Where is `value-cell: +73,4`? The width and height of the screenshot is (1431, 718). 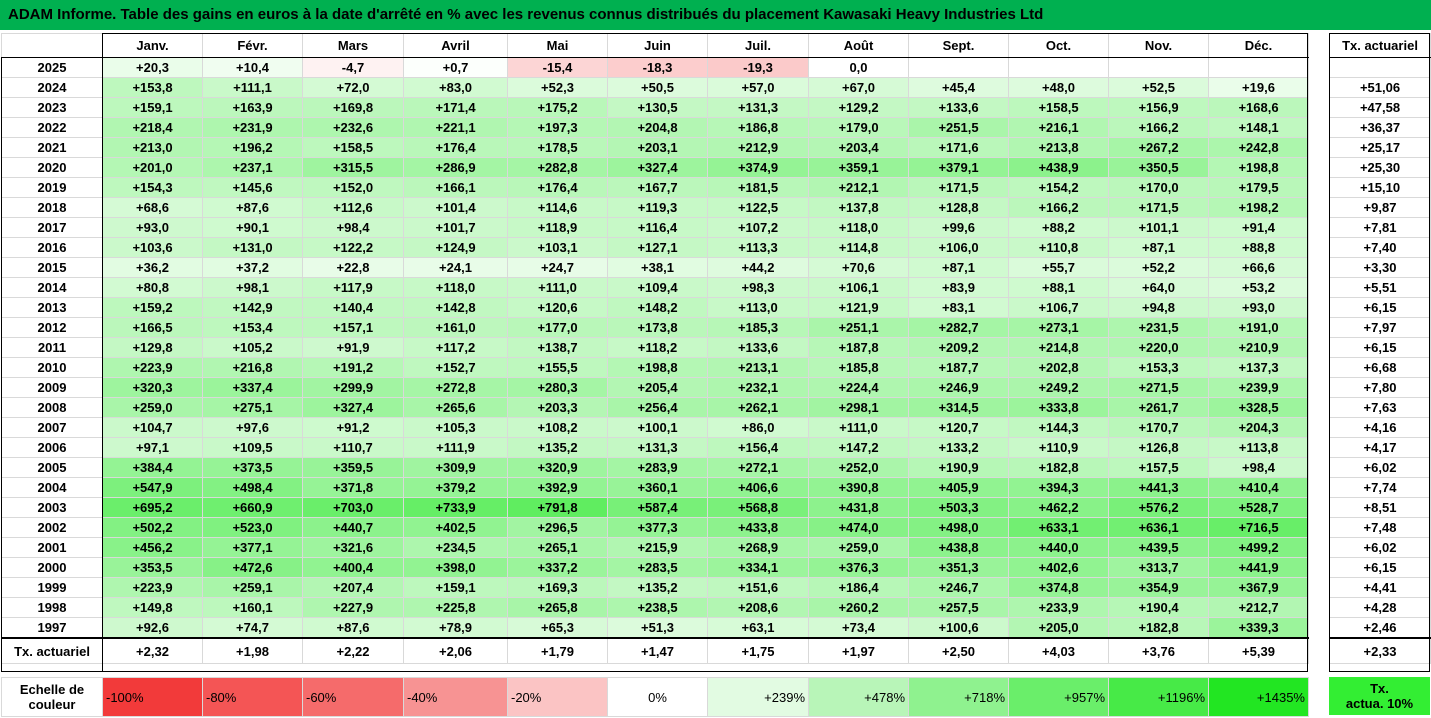
value-cell: +73,4 is located at coordinates (858, 628).